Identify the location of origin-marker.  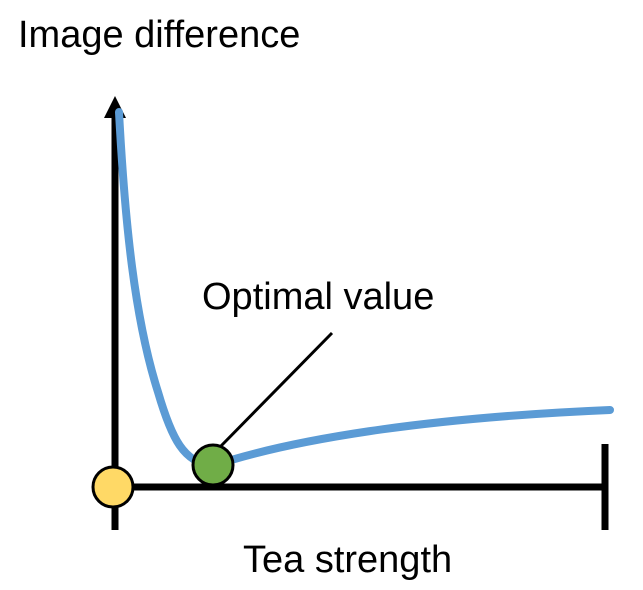
(113, 487).